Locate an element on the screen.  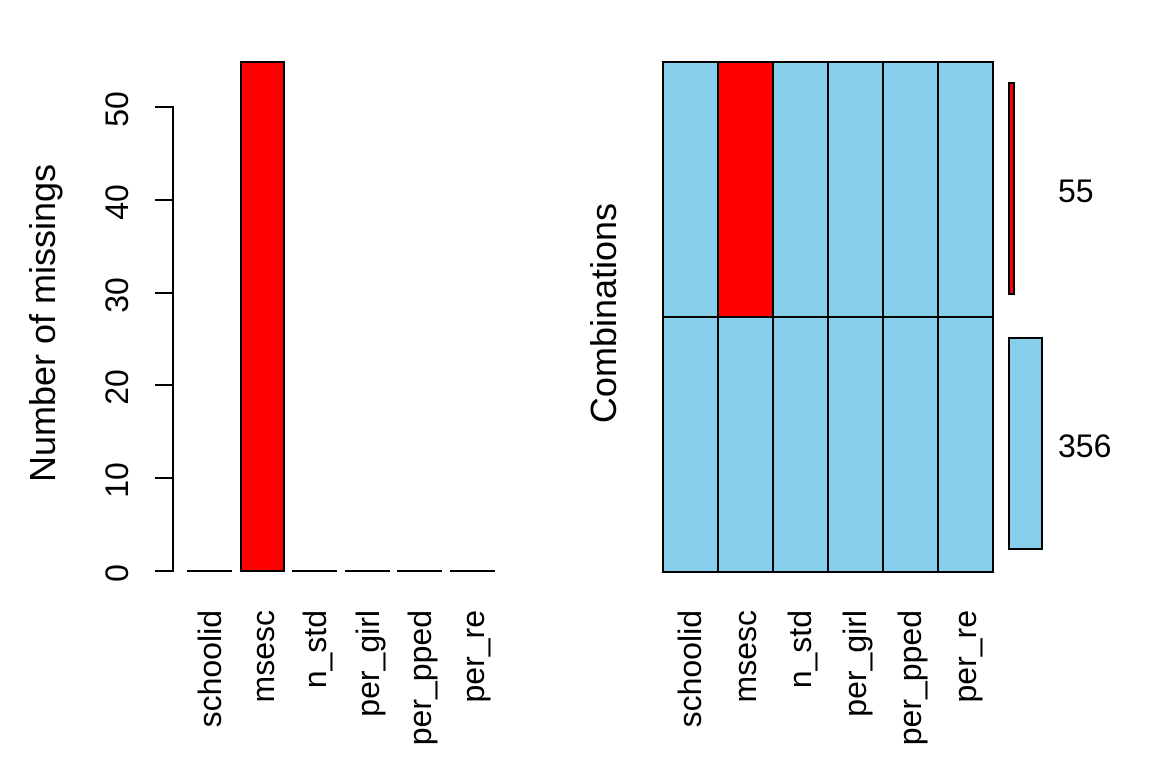
bar-msesc is located at coordinates (262, 316).